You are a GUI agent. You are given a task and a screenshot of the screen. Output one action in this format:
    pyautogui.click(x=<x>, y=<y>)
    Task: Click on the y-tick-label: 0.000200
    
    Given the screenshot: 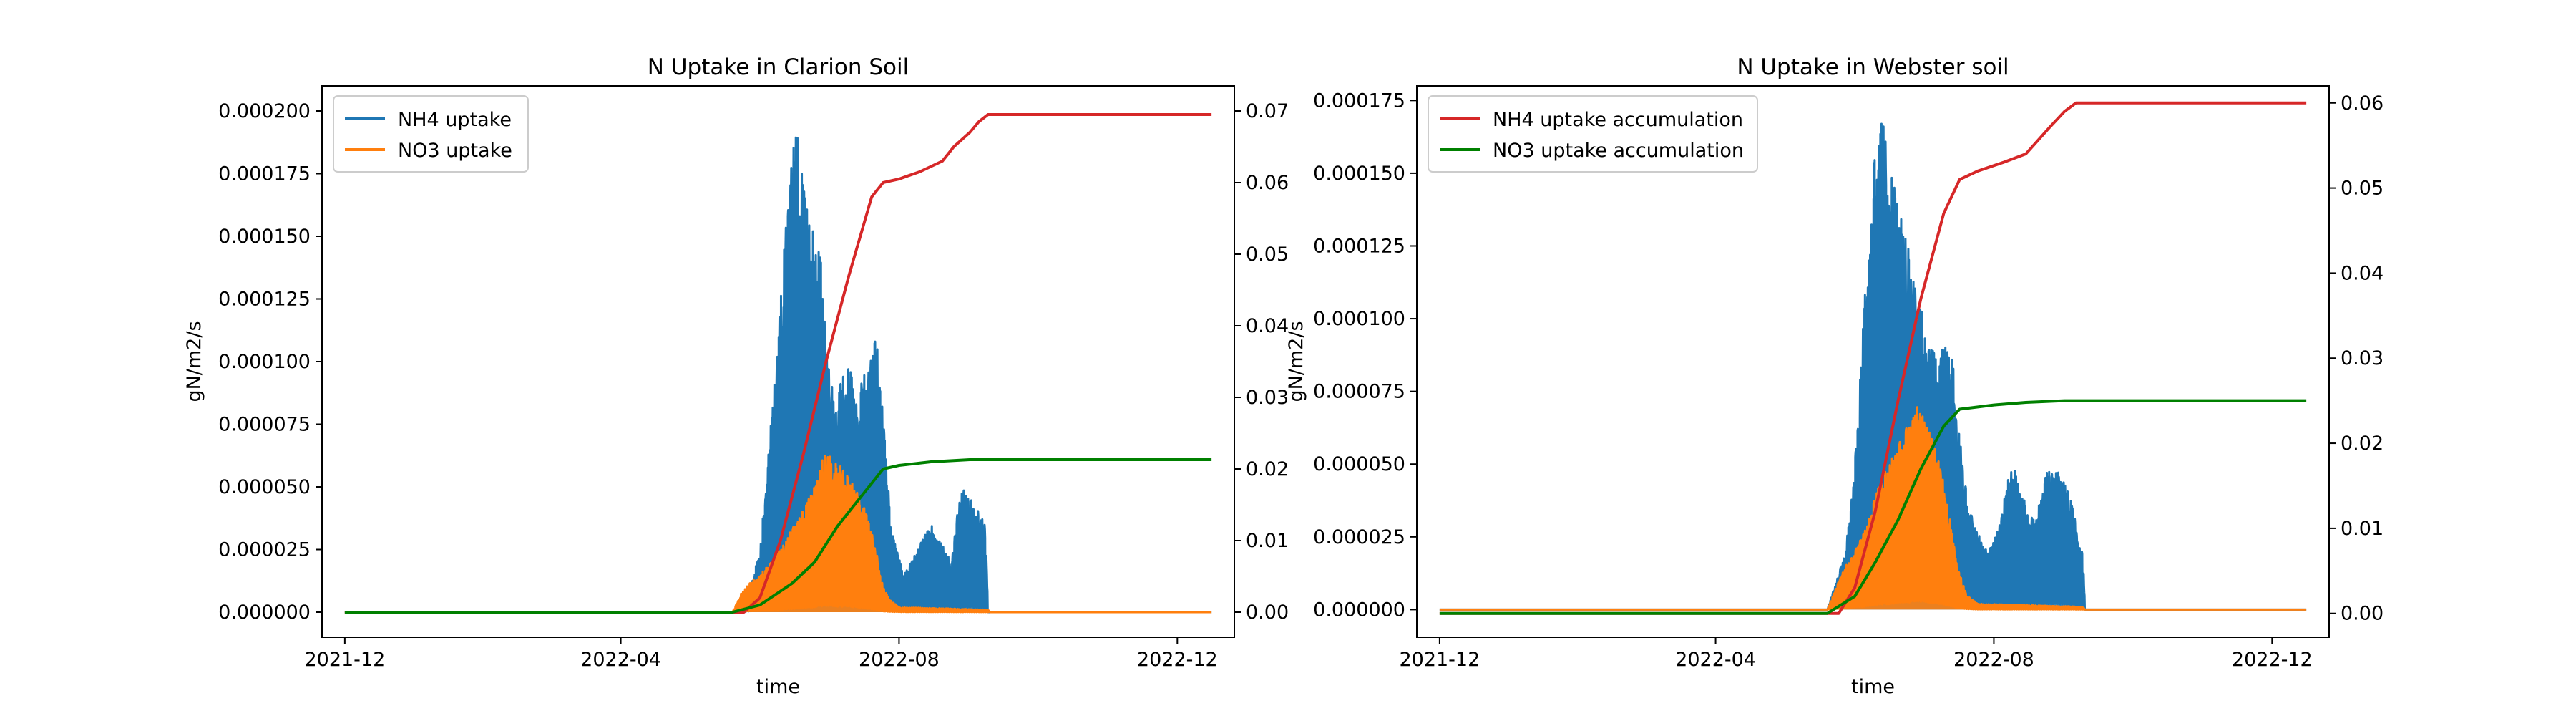 What is the action you would take?
    pyautogui.click(x=264, y=111)
    